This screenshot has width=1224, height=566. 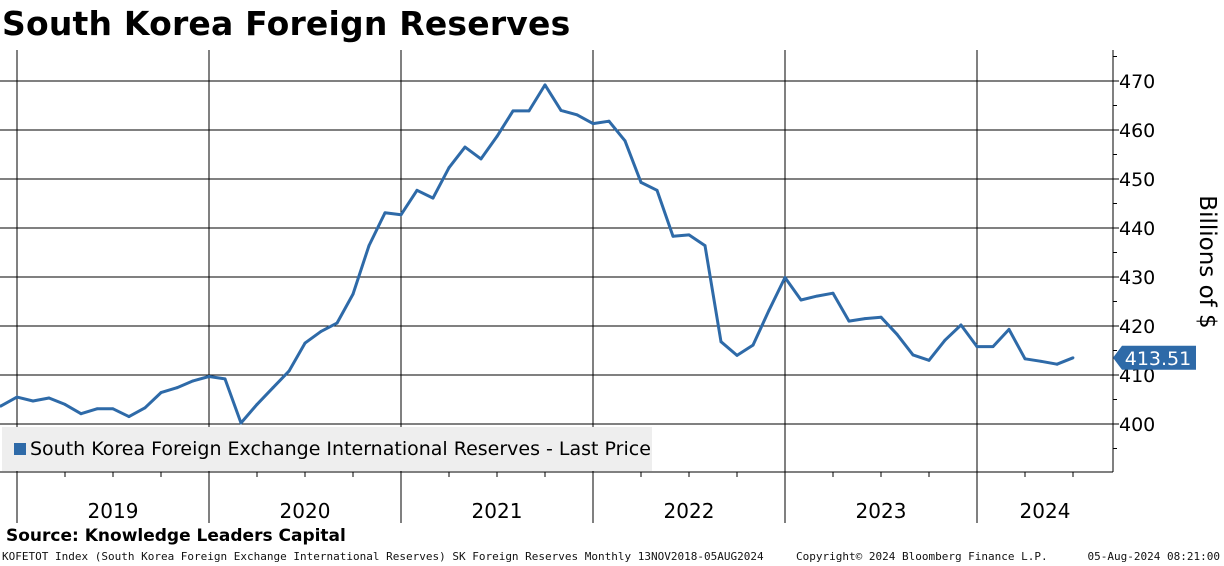 I want to click on y-tick-label-420: 420, so click(x=1137, y=327).